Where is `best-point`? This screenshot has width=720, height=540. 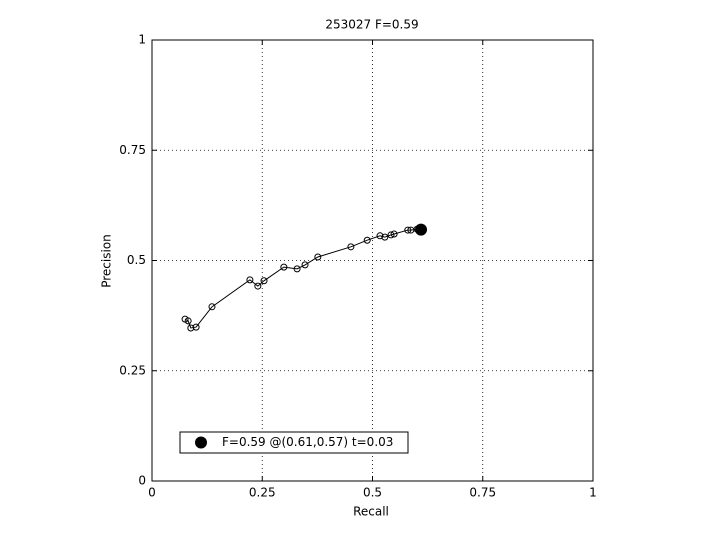
best-point is located at coordinates (421, 229).